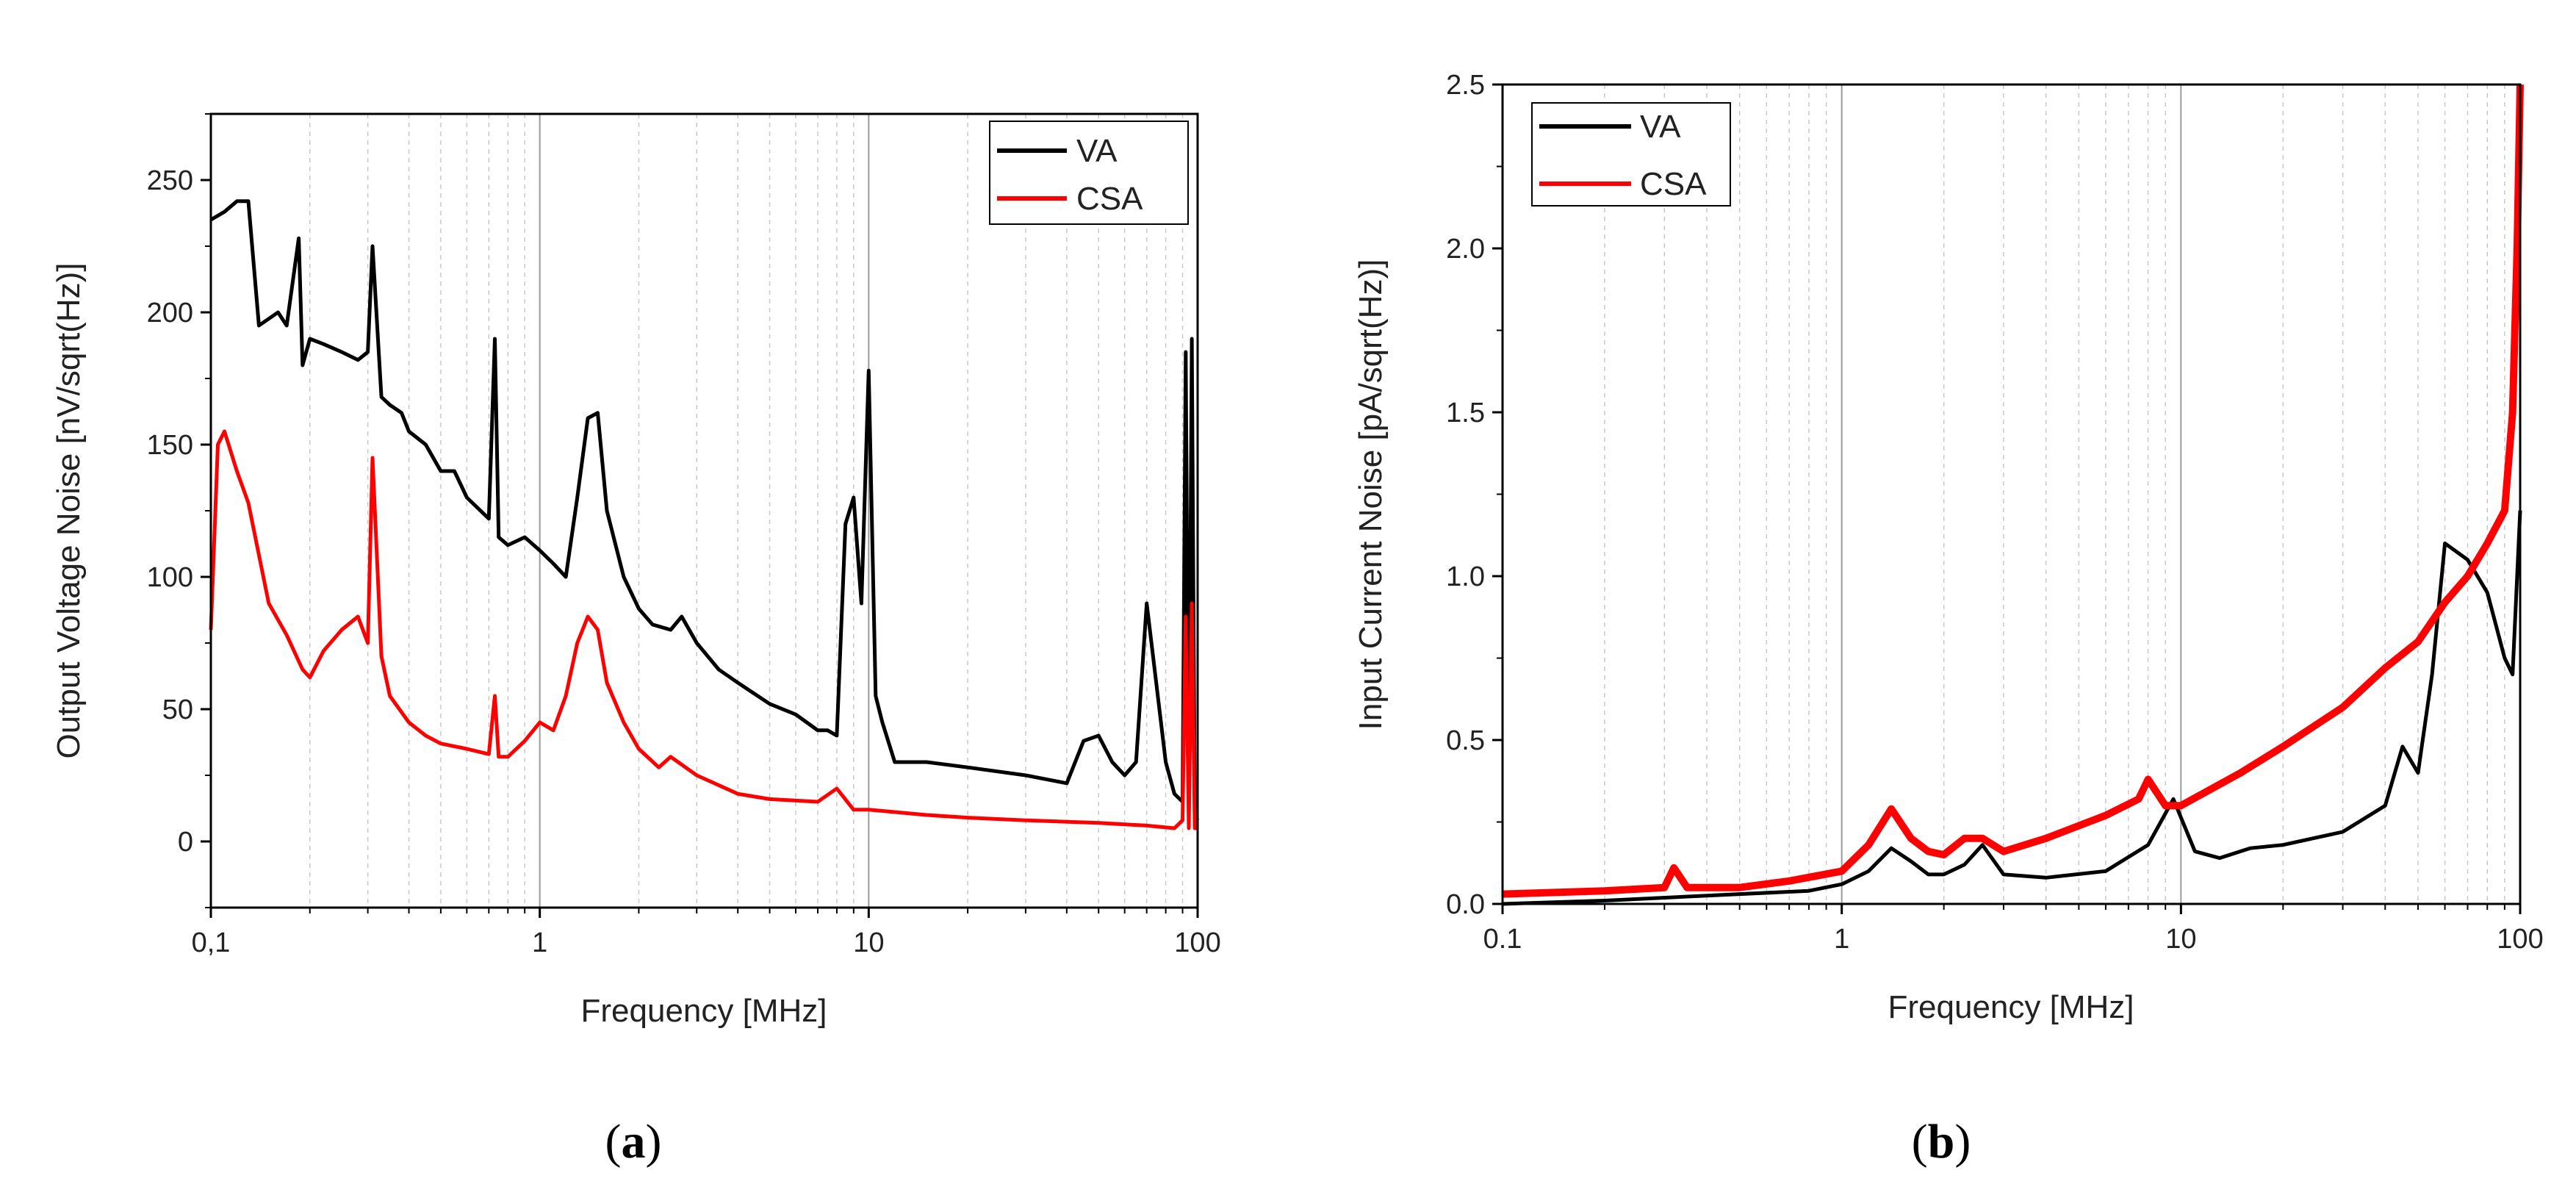 The height and width of the screenshot is (1192, 2576). What do you see at coordinates (1465, 904) in the screenshot?
I see `y-tick-label: 0.0` at bounding box center [1465, 904].